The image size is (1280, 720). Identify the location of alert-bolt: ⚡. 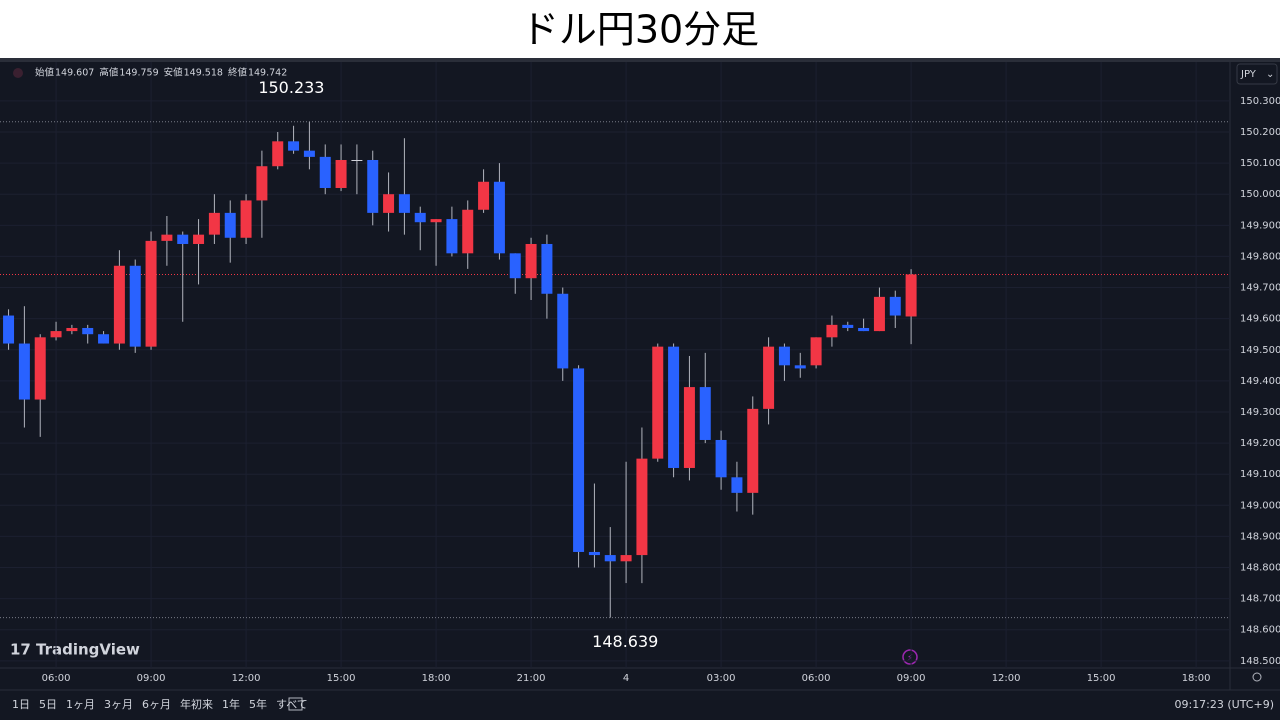
(910, 659).